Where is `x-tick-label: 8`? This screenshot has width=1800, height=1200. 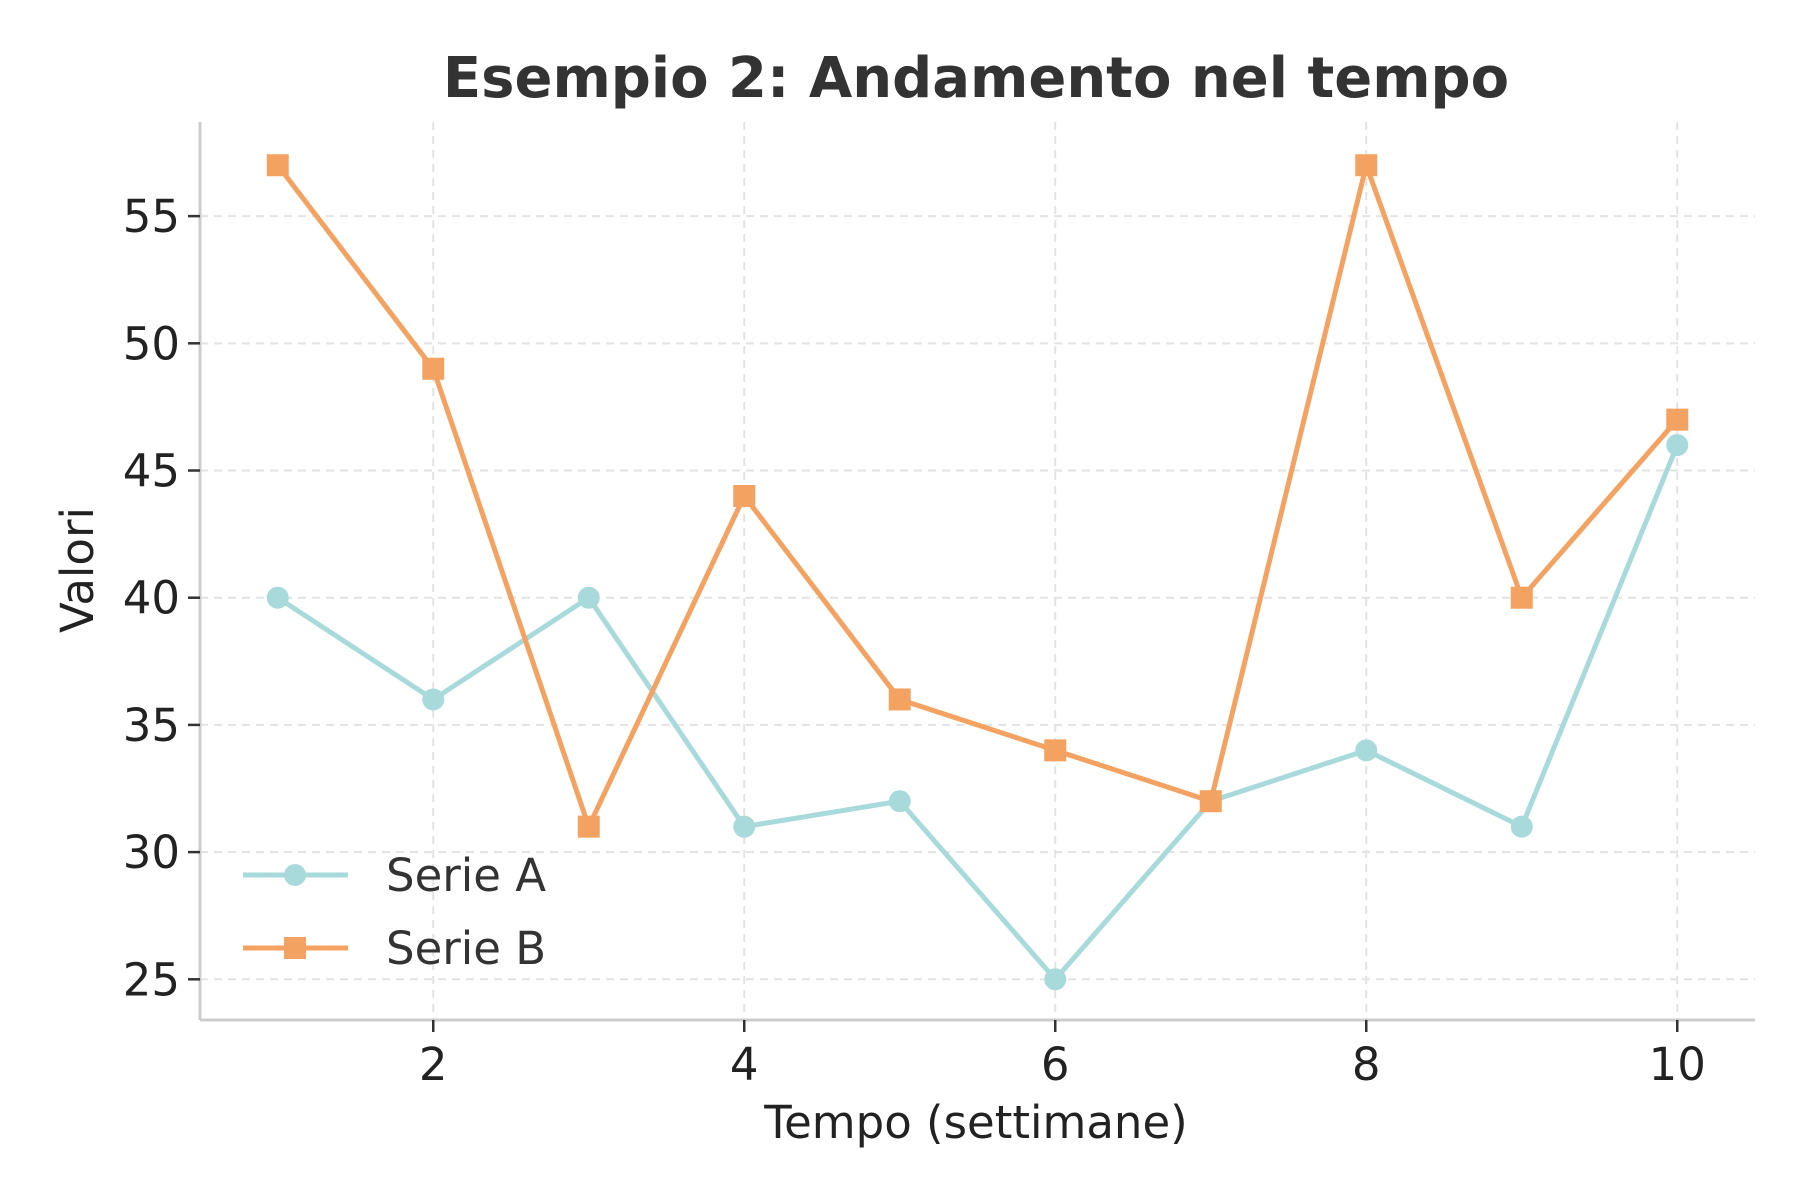 x-tick-label: 8 is located at coordinates (1366, 1064).